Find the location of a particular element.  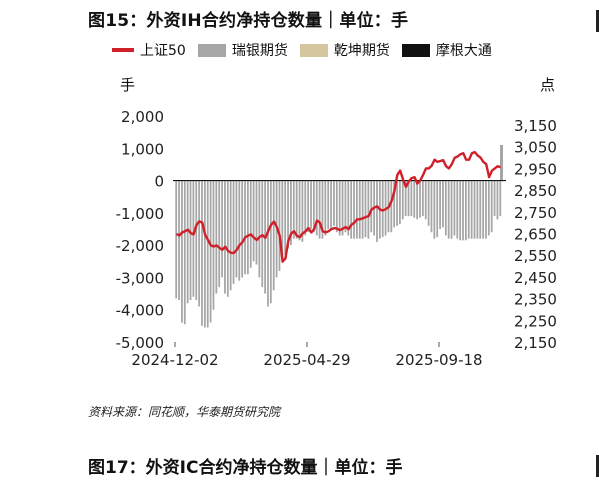

y-left-tick-label: 2,000 is located at coordinates (142, 117).